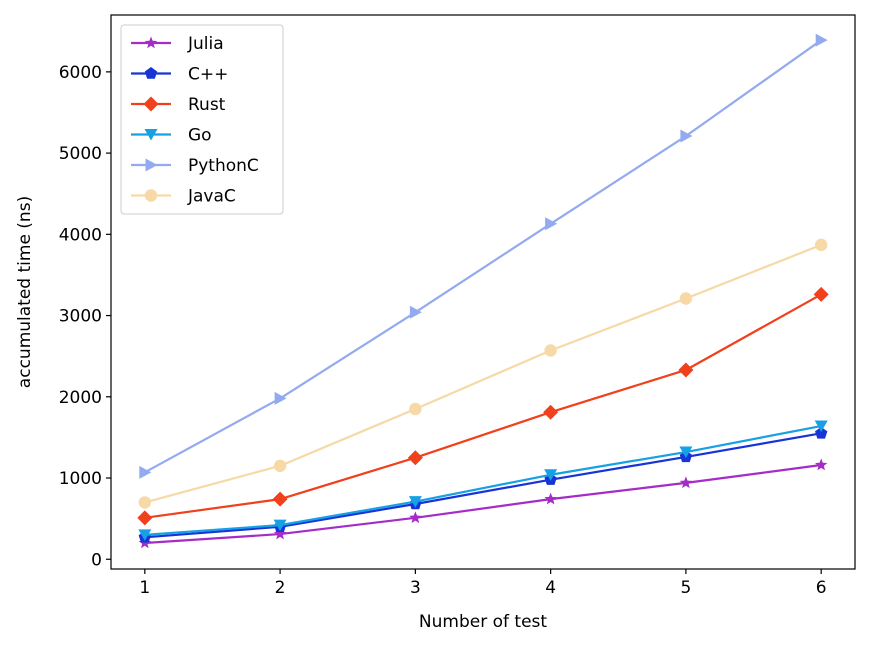  Describe the element at coordinates (280, 588) in the screenshot. I see `x-tick-label: 2` at that location.